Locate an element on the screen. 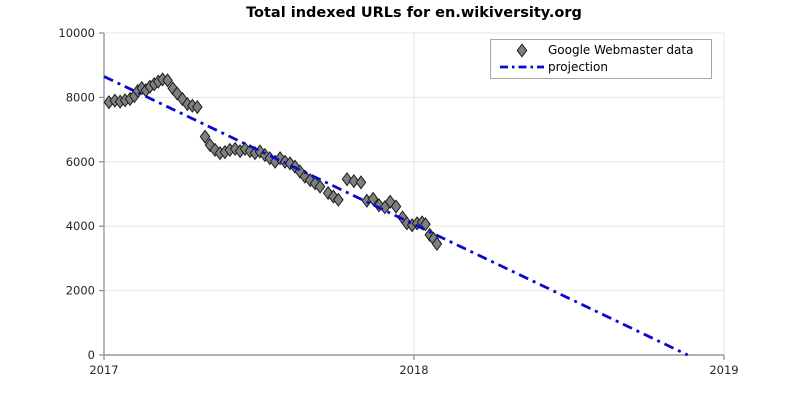  diamond-marker-icon is located at coordinates (522, 50).